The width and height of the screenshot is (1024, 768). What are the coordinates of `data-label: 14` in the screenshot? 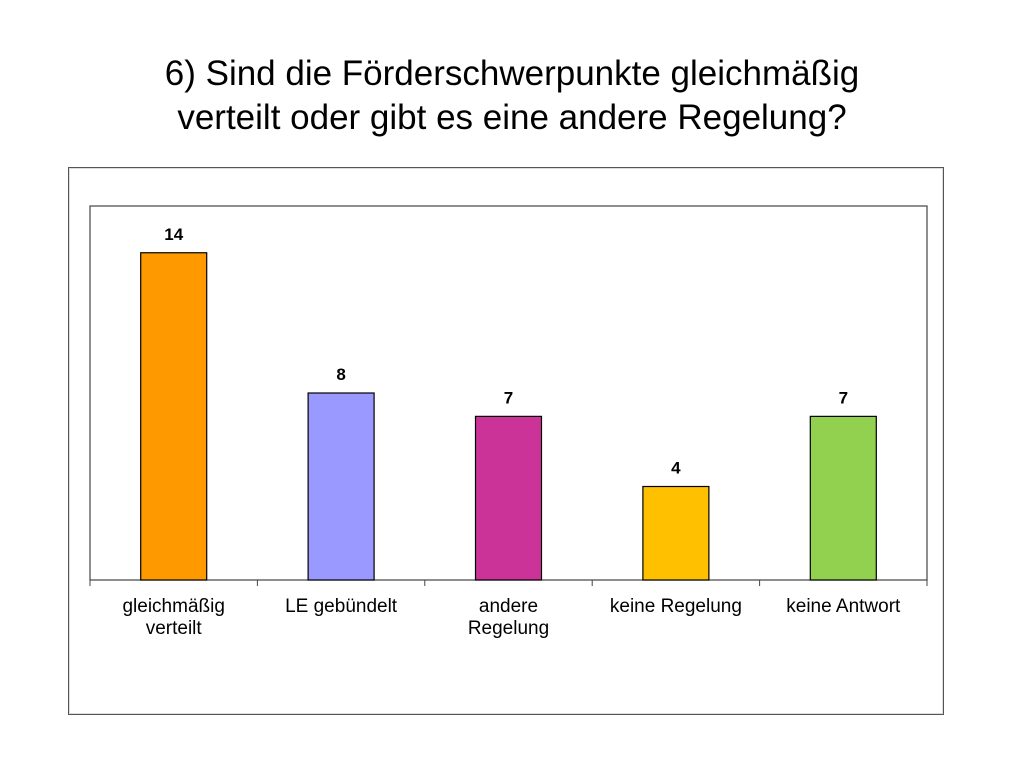 It's located at (173, 234).